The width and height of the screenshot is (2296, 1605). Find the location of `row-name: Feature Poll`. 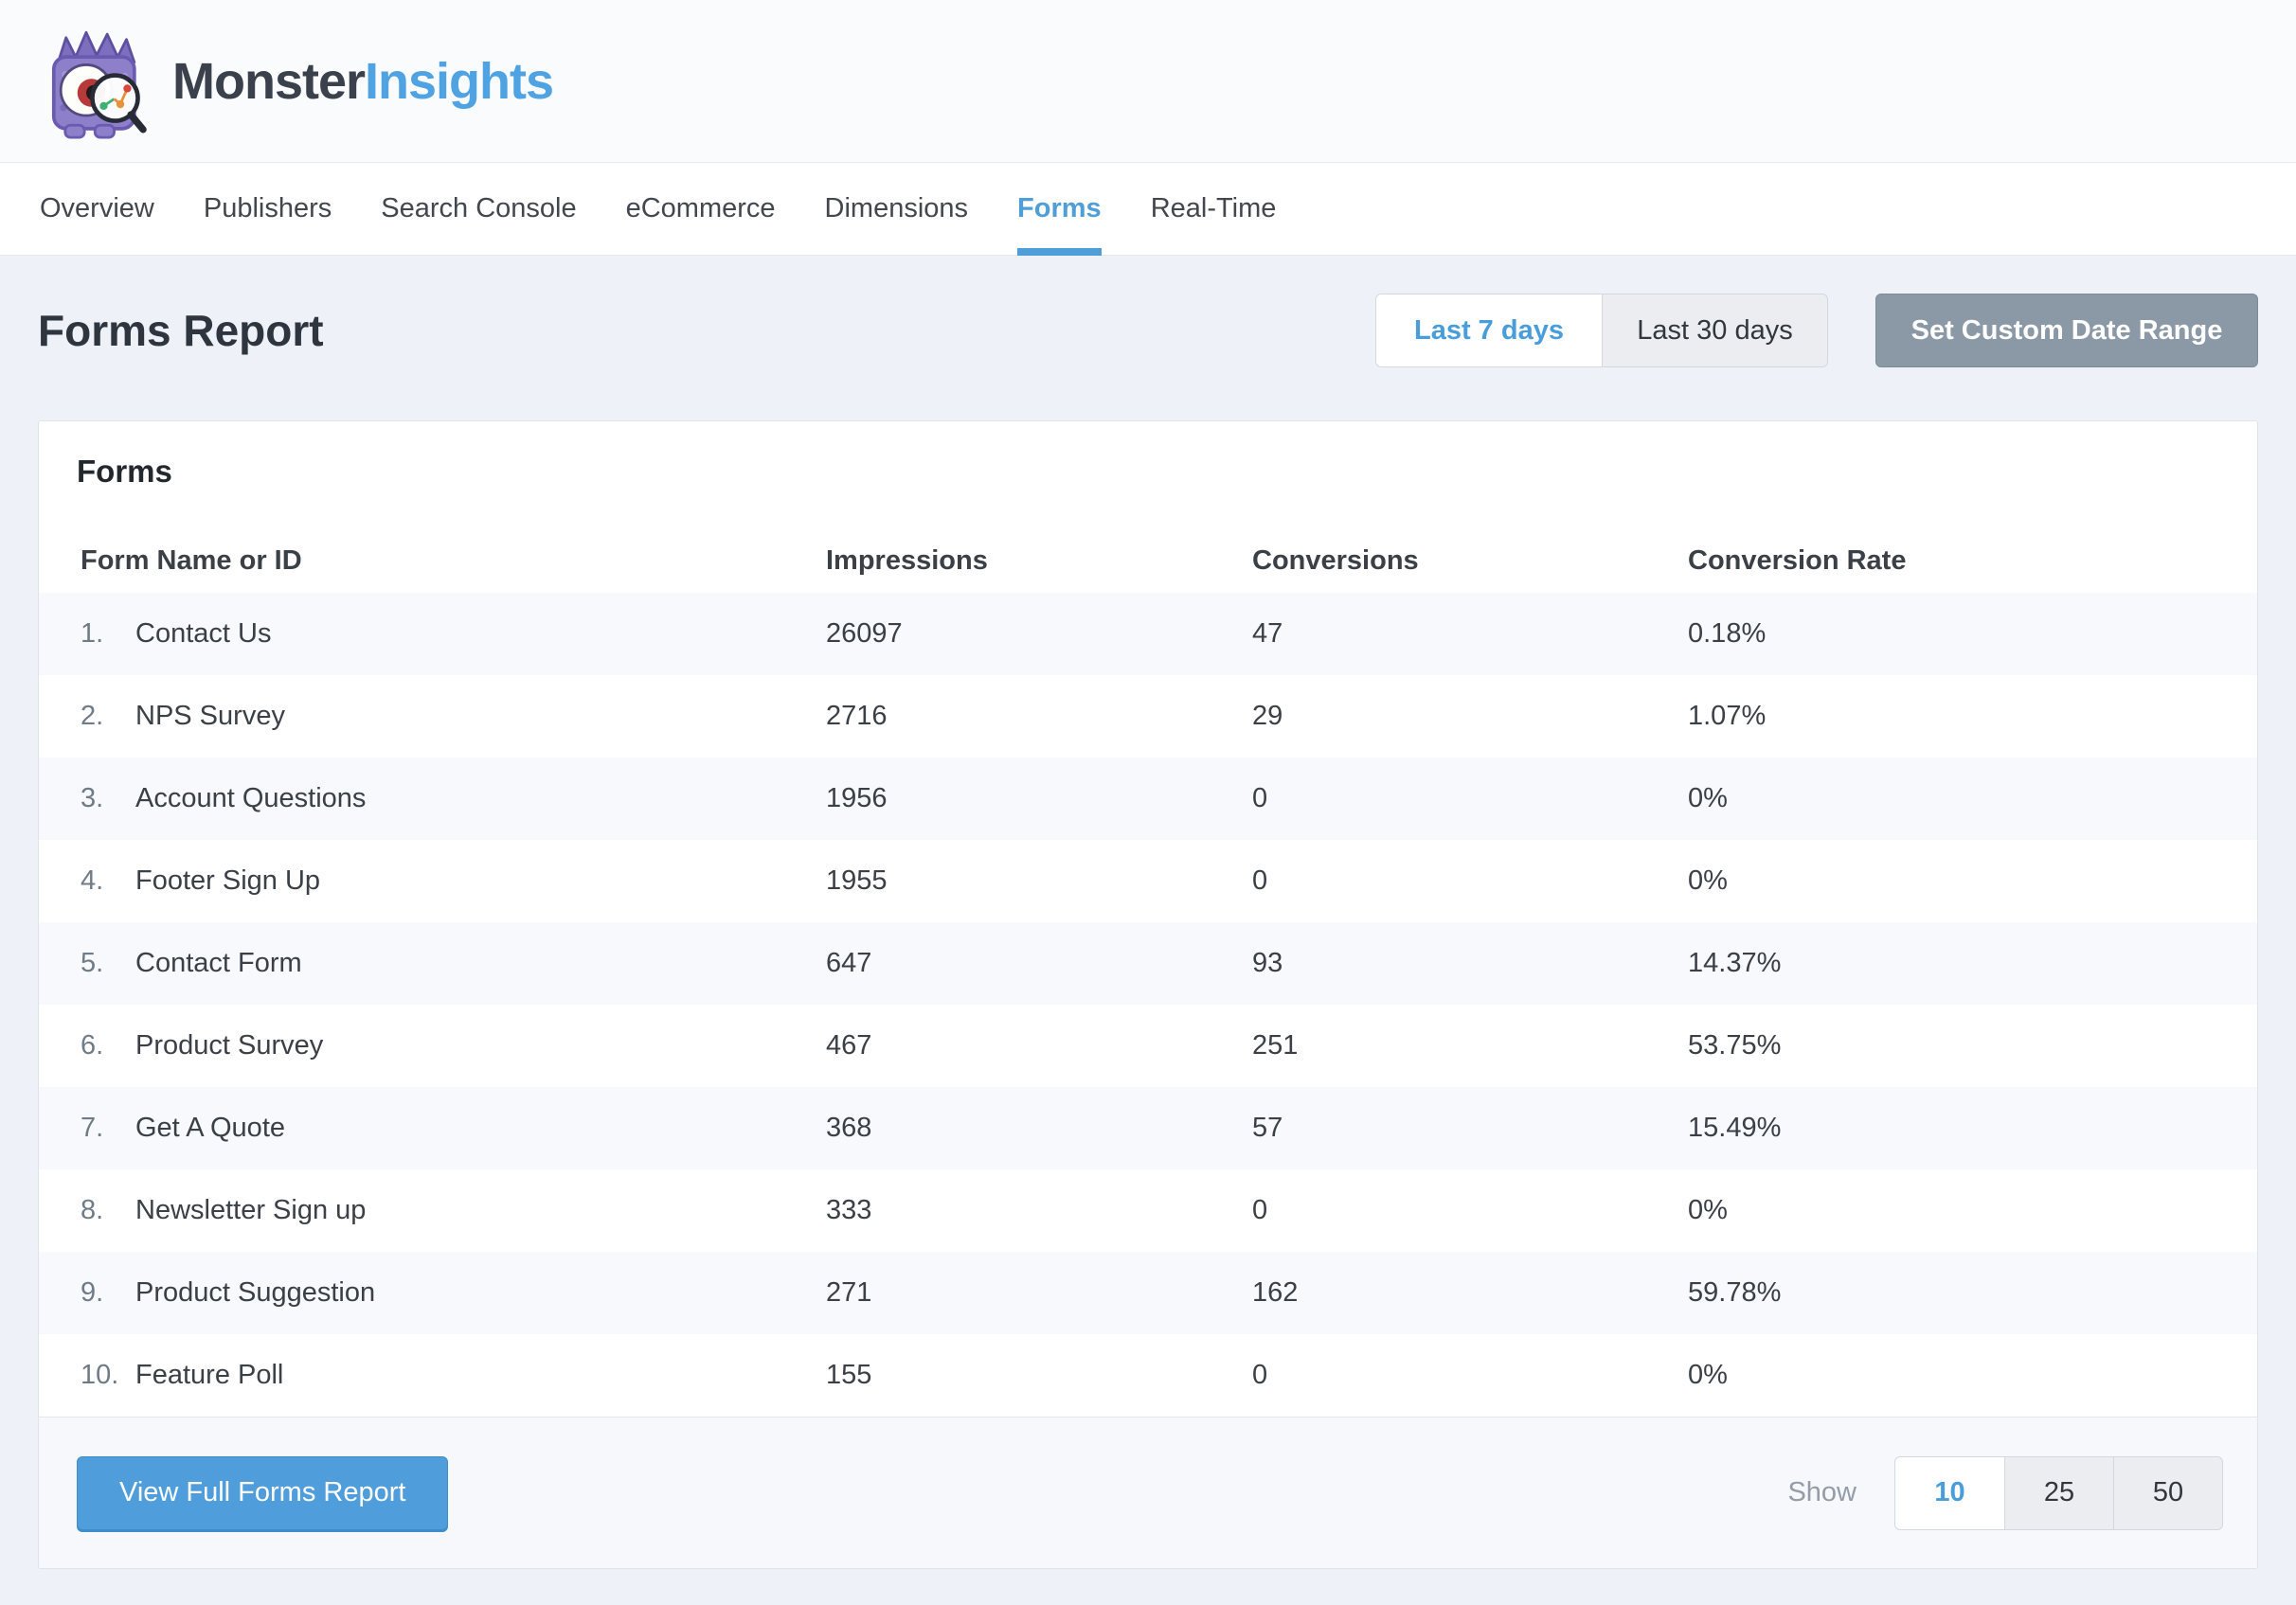

row-name: Feature Poll is located at coordinates (209, 1375).